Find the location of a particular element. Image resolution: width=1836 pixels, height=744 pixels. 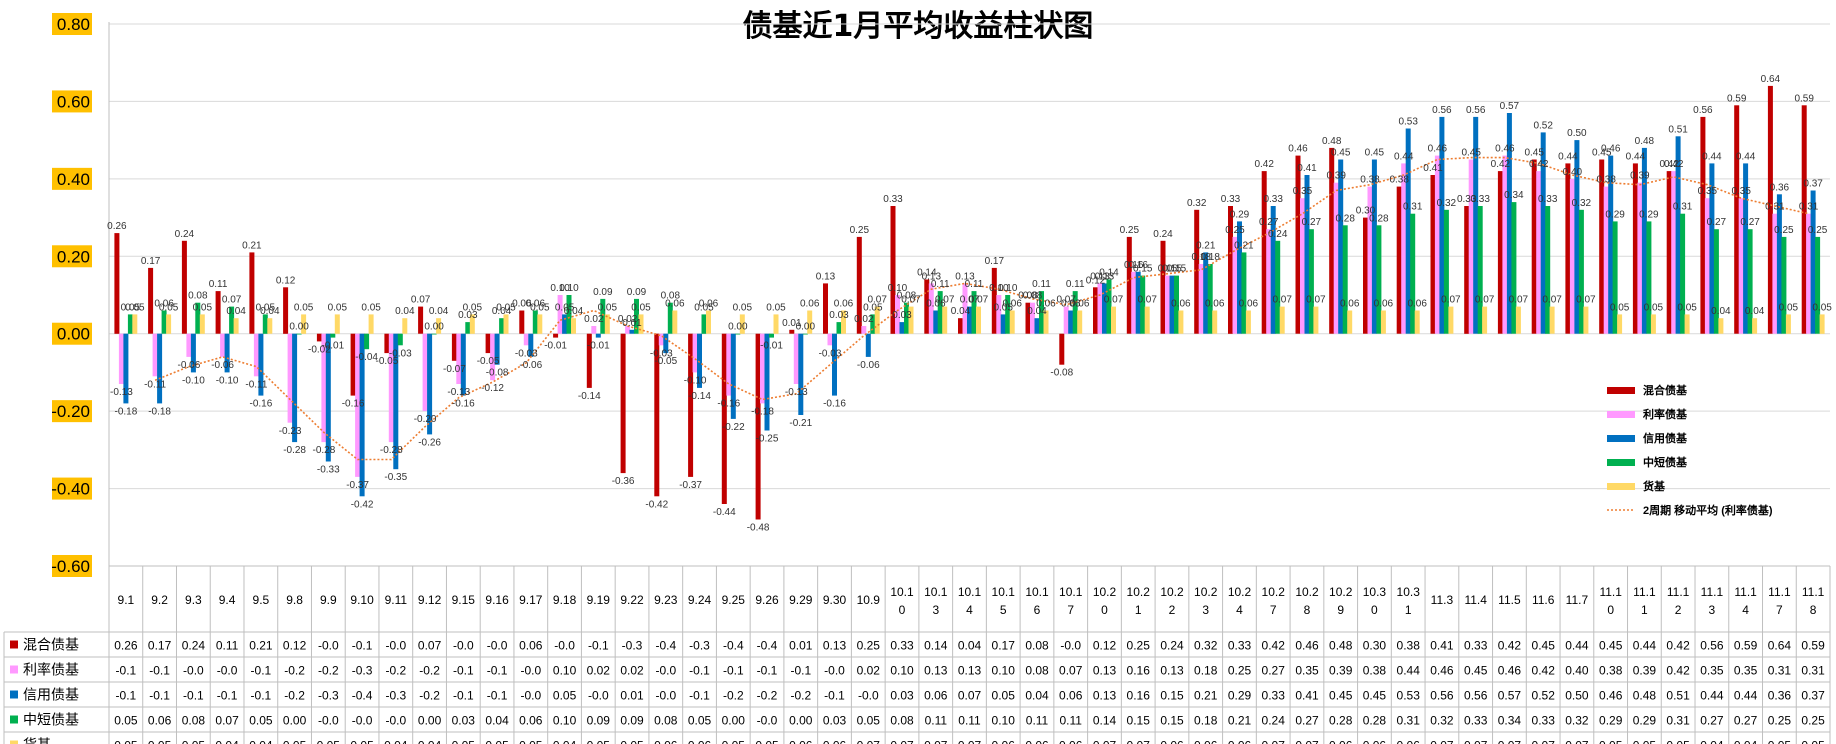

y-tick-label: 0.80 is located at coordinates (73, 24).